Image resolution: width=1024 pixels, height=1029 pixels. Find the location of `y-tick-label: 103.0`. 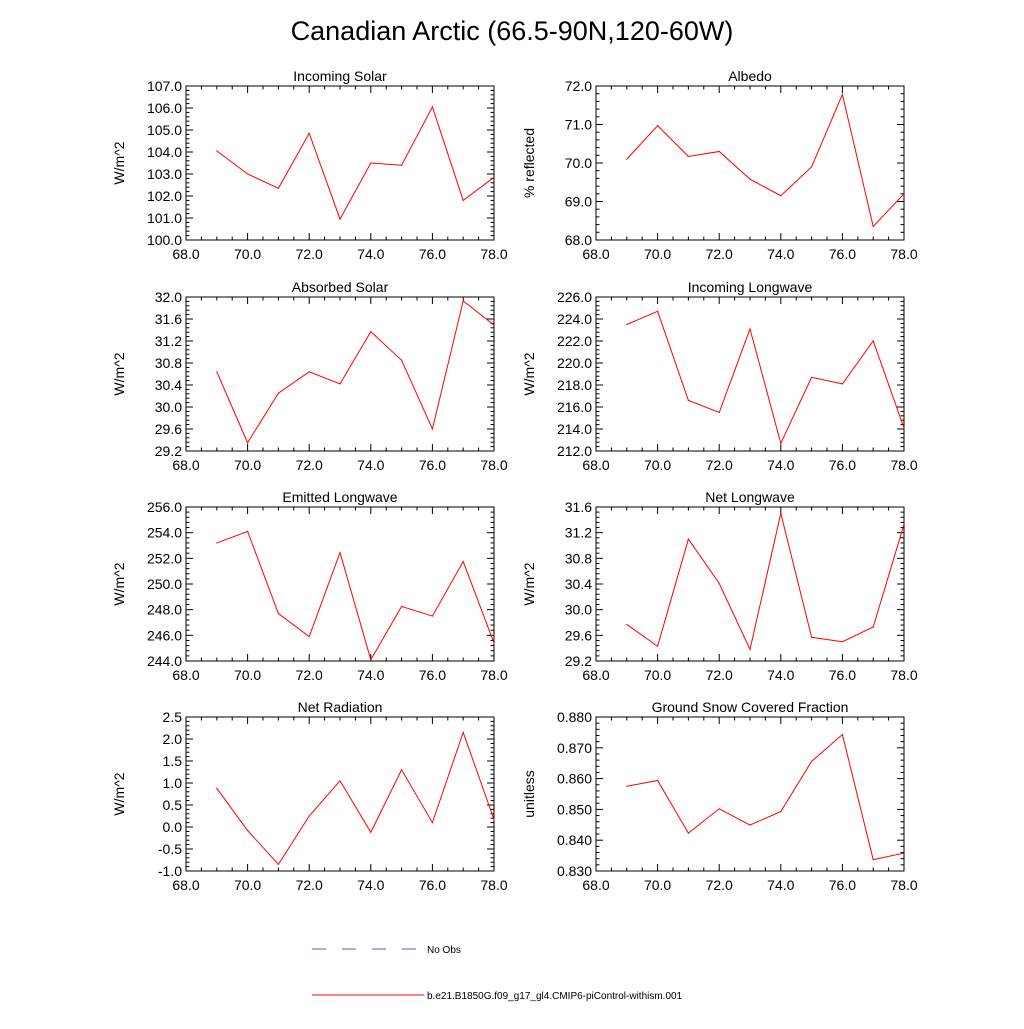

y-tick-label: 103.0 is located at coordinates (164, 174).